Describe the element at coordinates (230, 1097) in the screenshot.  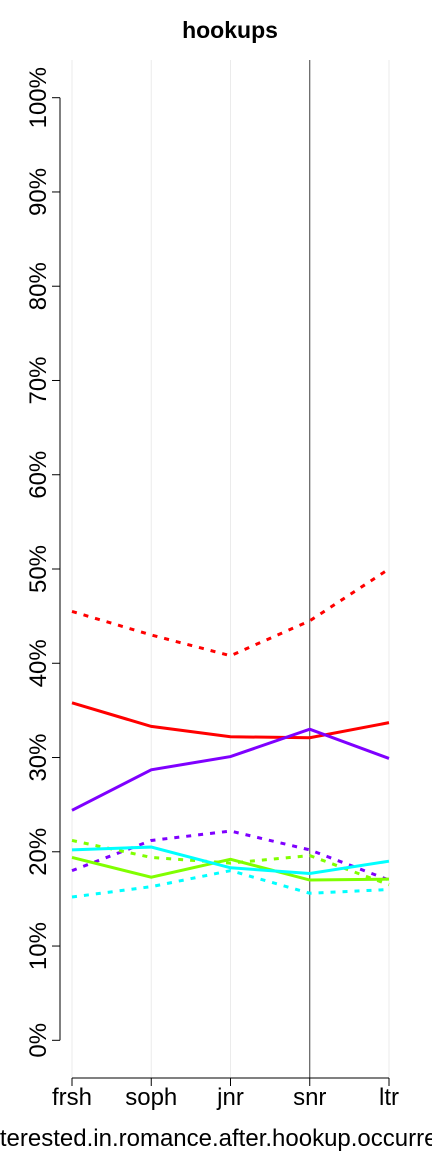
I see `x-tick-label: jnr` at that location.